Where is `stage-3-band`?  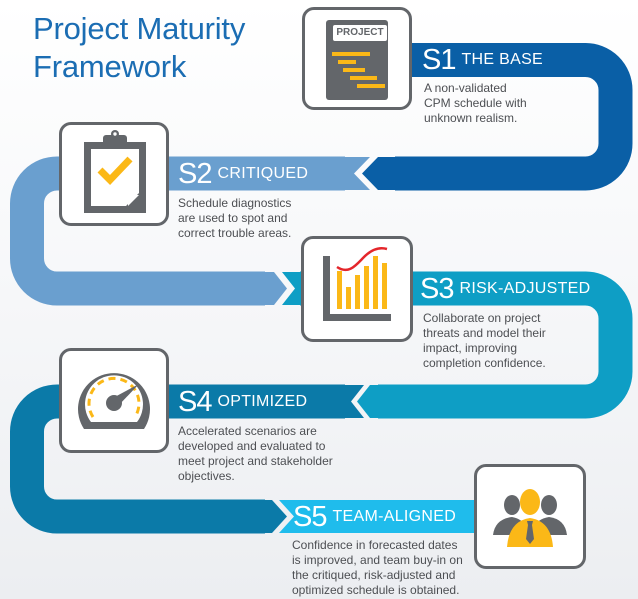 stage-3-band is located at coordinates (457, 345).